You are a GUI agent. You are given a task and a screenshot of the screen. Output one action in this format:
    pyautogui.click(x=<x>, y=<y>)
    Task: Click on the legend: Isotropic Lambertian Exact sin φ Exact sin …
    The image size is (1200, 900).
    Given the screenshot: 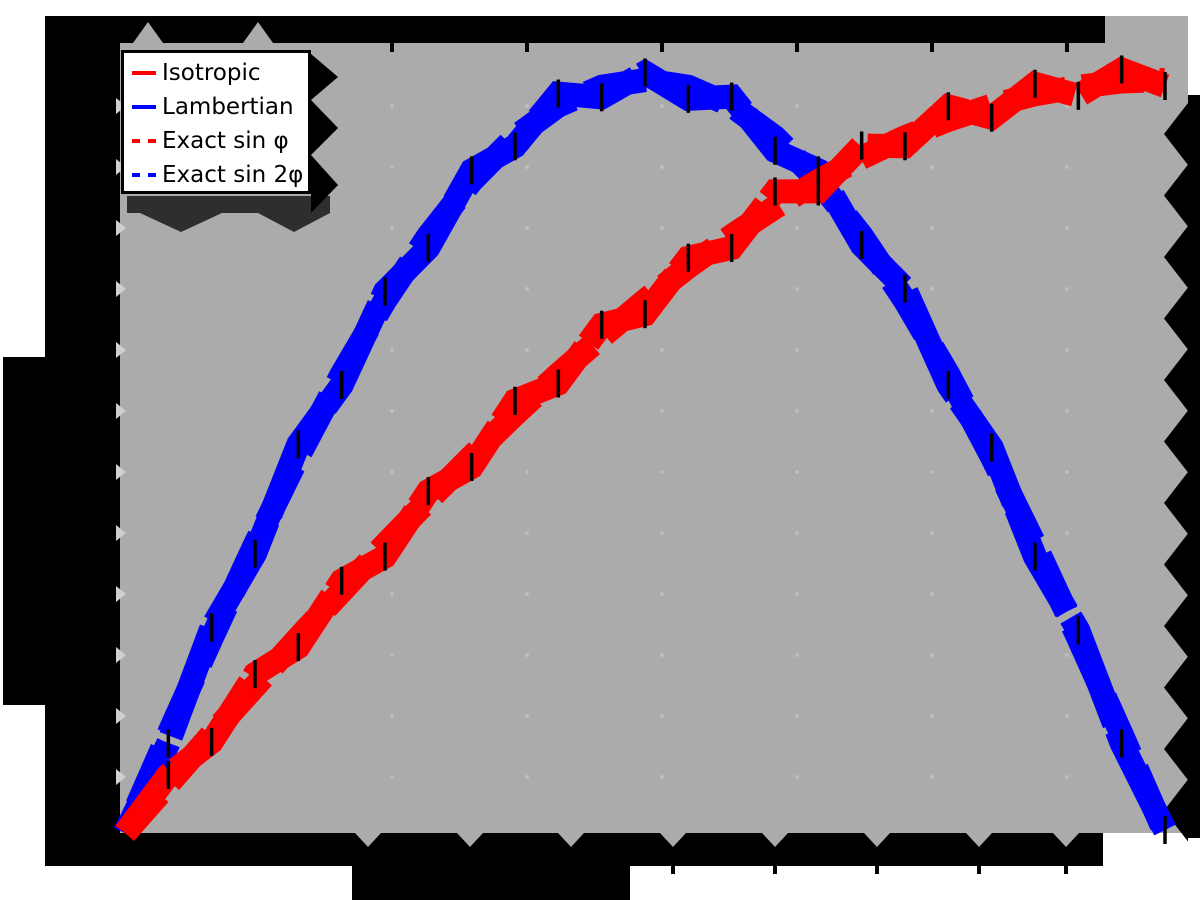 What is the action you would take?
    pyautogui.click(x=216, y=122)
    